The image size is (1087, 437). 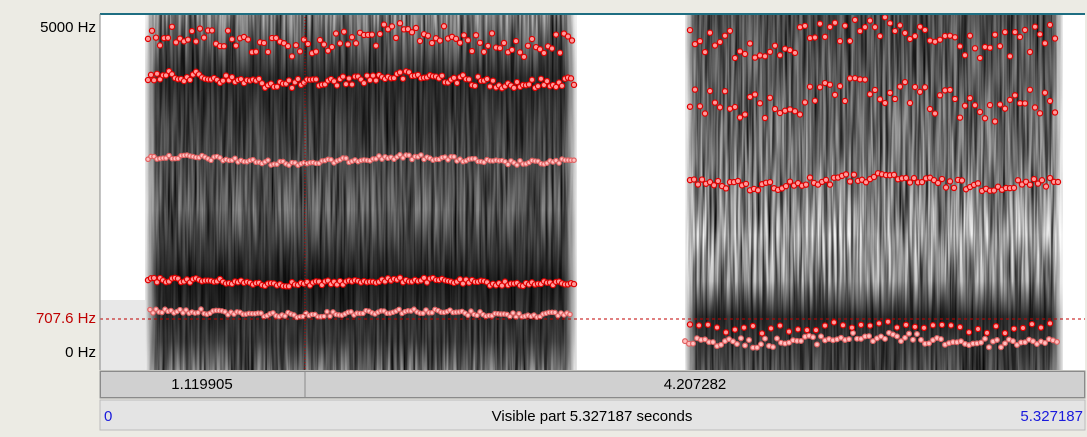 I want to click on segment-duration: 1.119905, so click(x=201, y=384).